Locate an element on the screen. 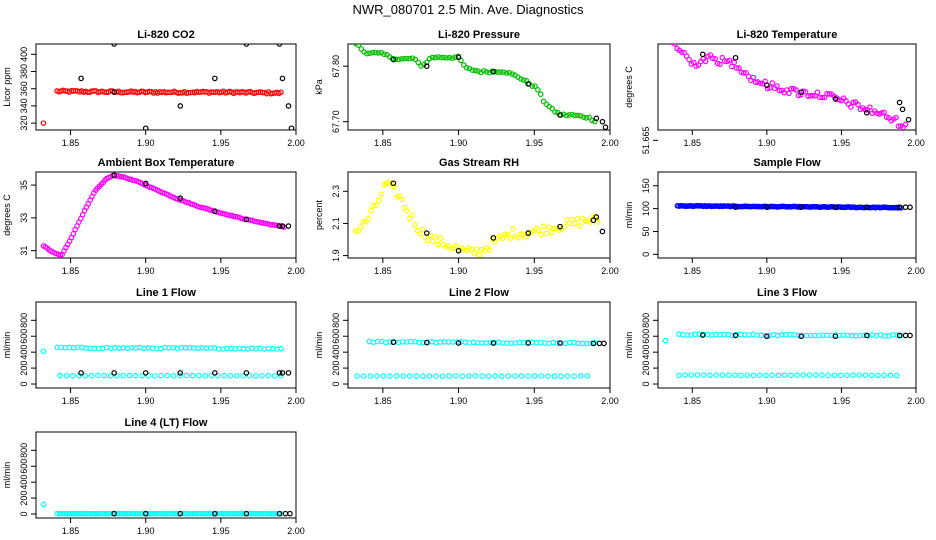 This screenshot has height=540, width=936. y-axis-label: Licor ppm is located at coordinates (7, 87).